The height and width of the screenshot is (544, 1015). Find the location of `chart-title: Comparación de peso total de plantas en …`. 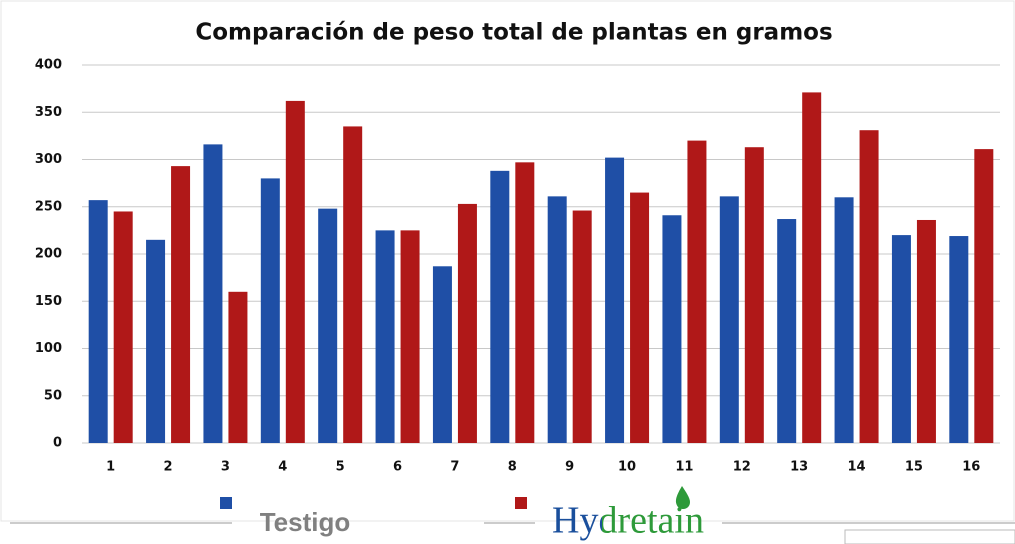

chart-title: Comparación de peso total de plantas en … is located at coordinates (513, 33).